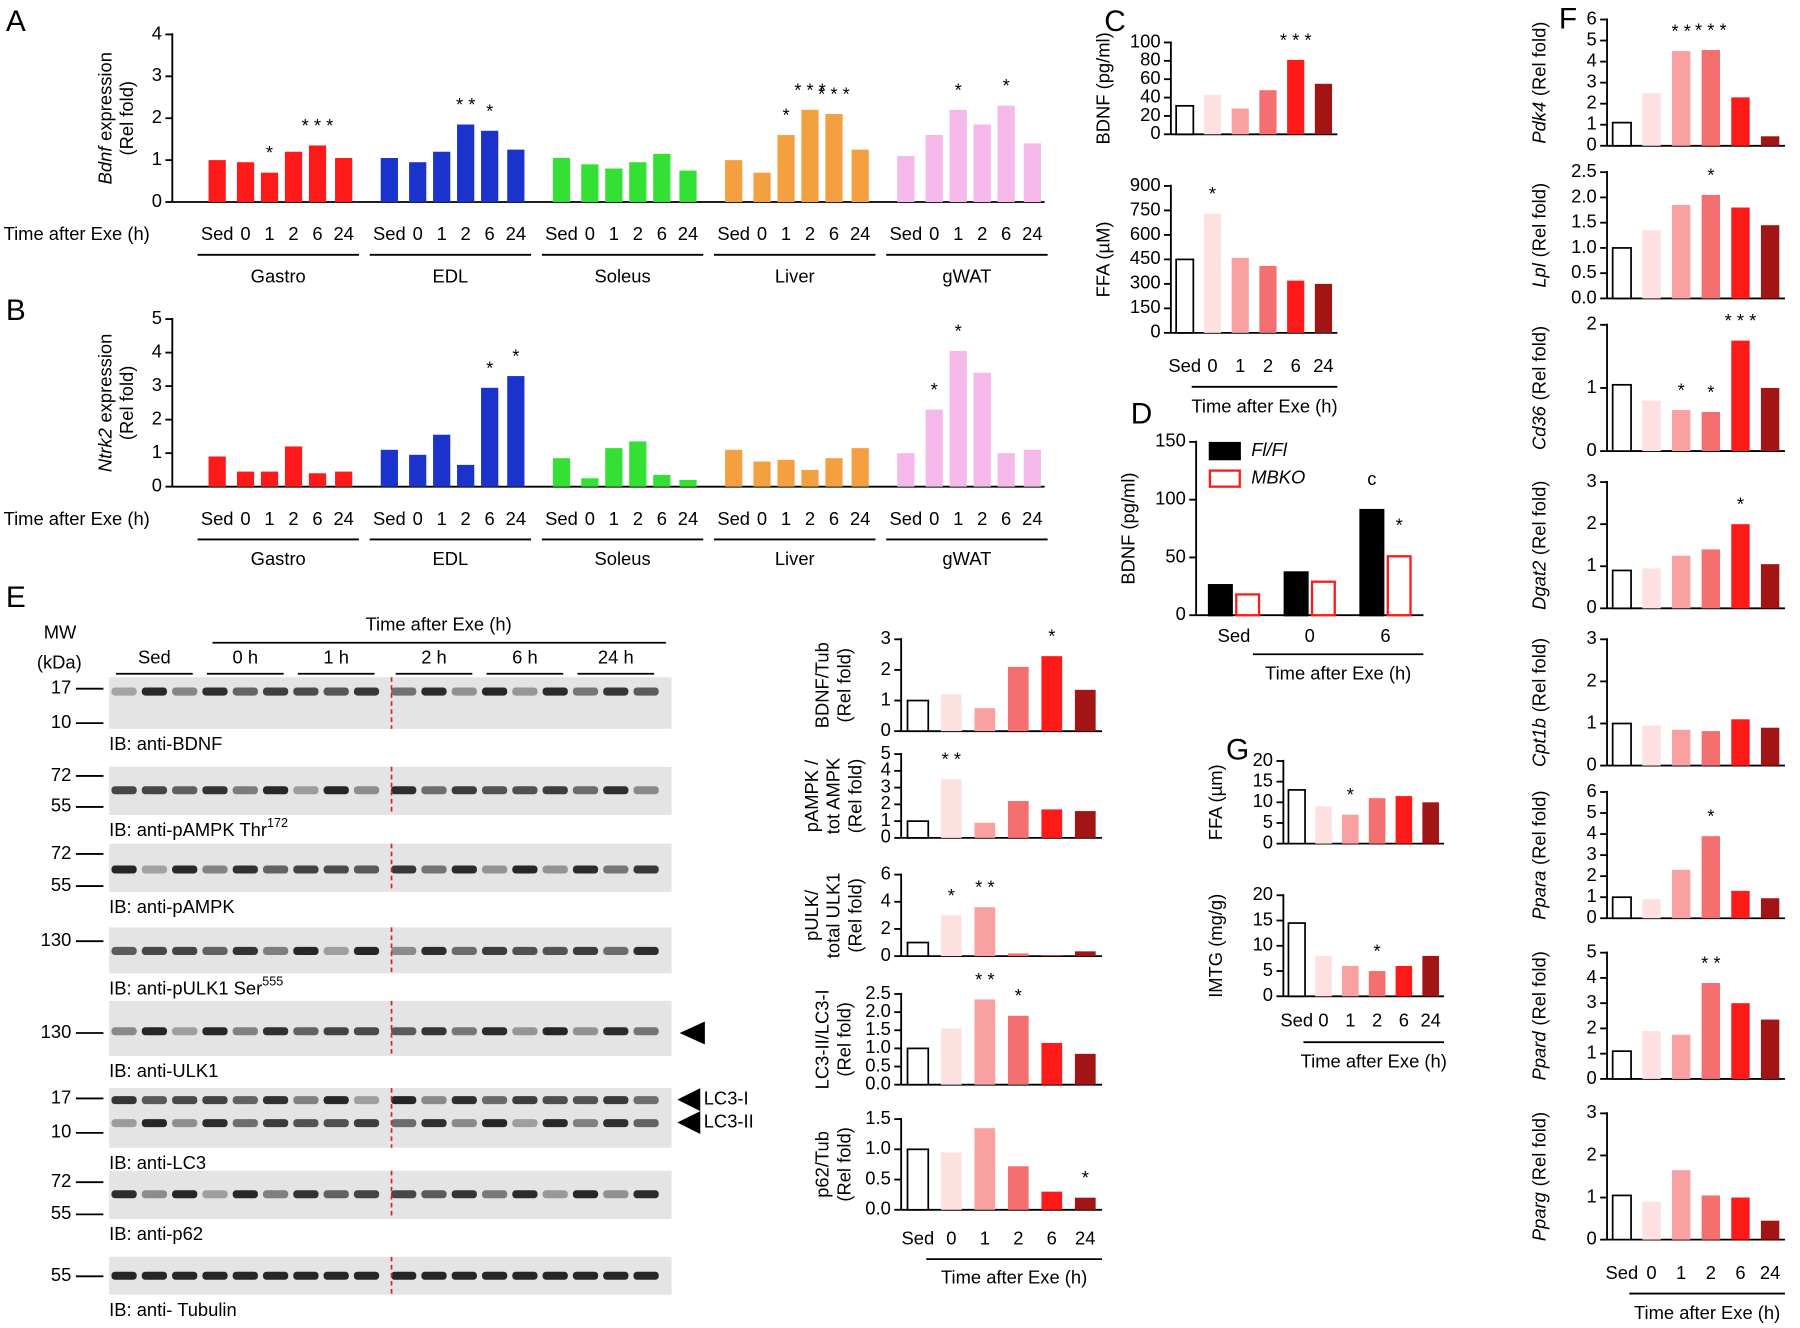 The height and width of the screenshot is (1328, 1800). What do you see at coordinates (1538, 83) in the screenshot?
I see `y-axis-label: Pdk4 (Rel fold)` at bounding box center [1538, 83].